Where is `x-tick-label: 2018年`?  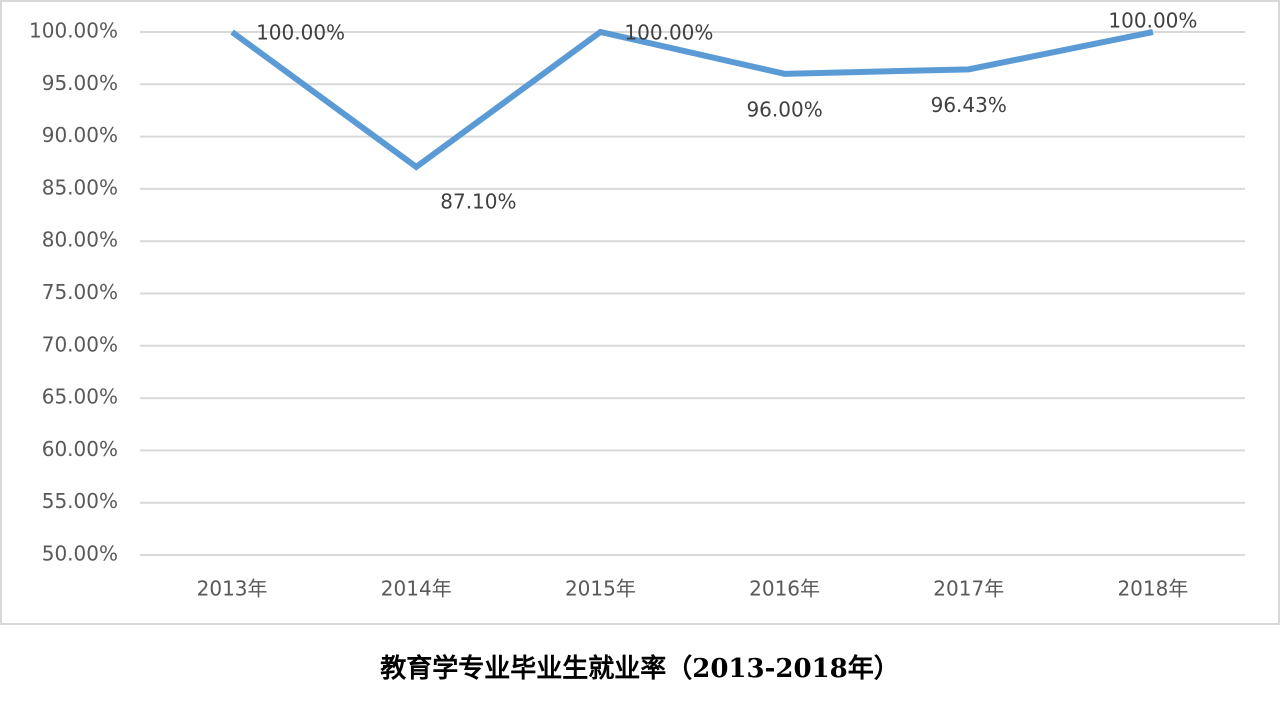
x-tick-label: 2018年 is located at coordinates (1152, 589).